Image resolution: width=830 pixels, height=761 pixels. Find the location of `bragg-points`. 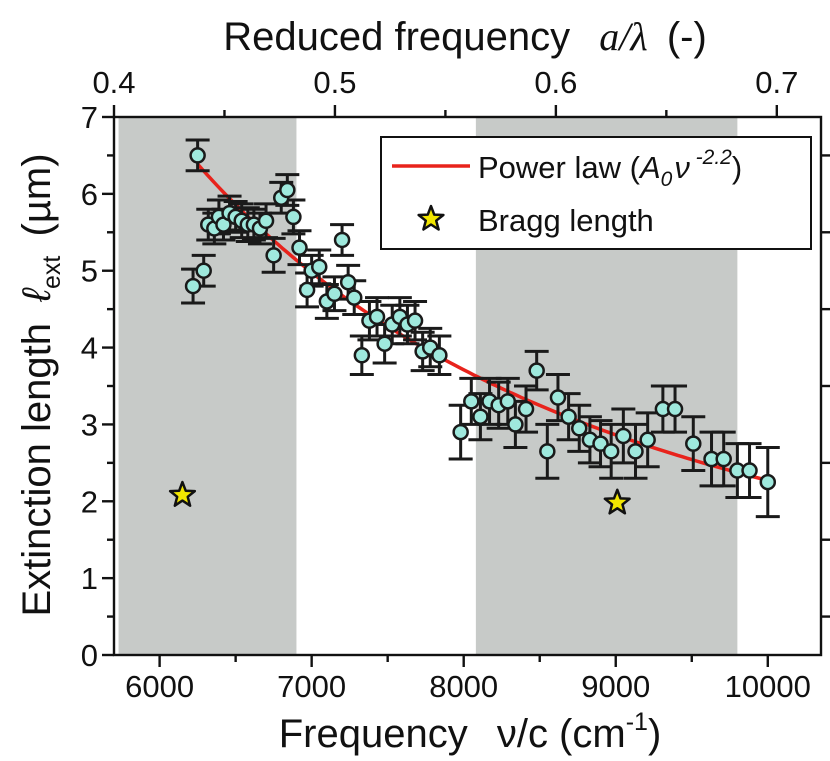

bragg-points is located at coordinates (399, 497).